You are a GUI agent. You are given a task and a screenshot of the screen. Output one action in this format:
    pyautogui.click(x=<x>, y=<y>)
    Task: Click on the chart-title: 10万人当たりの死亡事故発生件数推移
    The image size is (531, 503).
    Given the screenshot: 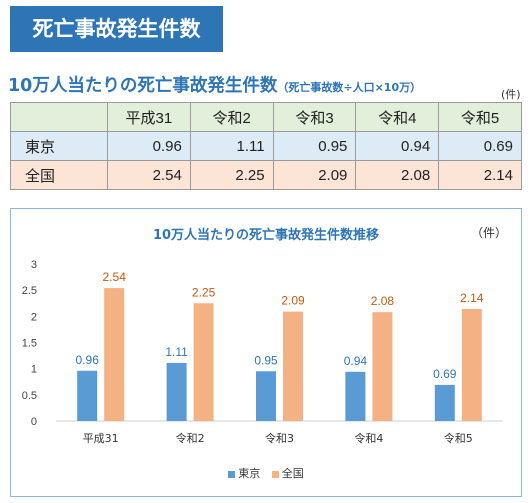 What is the action you would take?
    pyautogui.click(x=266, y=235)
    